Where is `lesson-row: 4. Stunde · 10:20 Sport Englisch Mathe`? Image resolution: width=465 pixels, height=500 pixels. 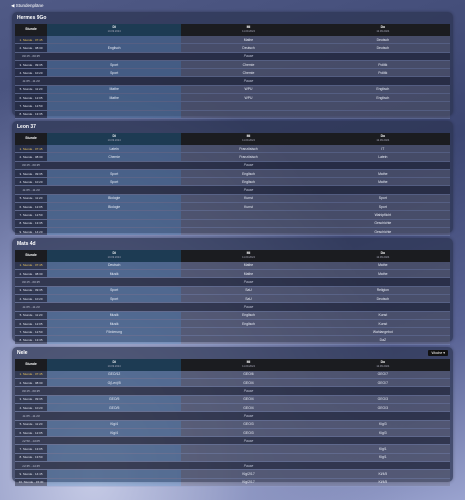 lesson-row: 4. Stunde · 10:20 Sport Englisch Mathe is located at coordinates (232, 182).